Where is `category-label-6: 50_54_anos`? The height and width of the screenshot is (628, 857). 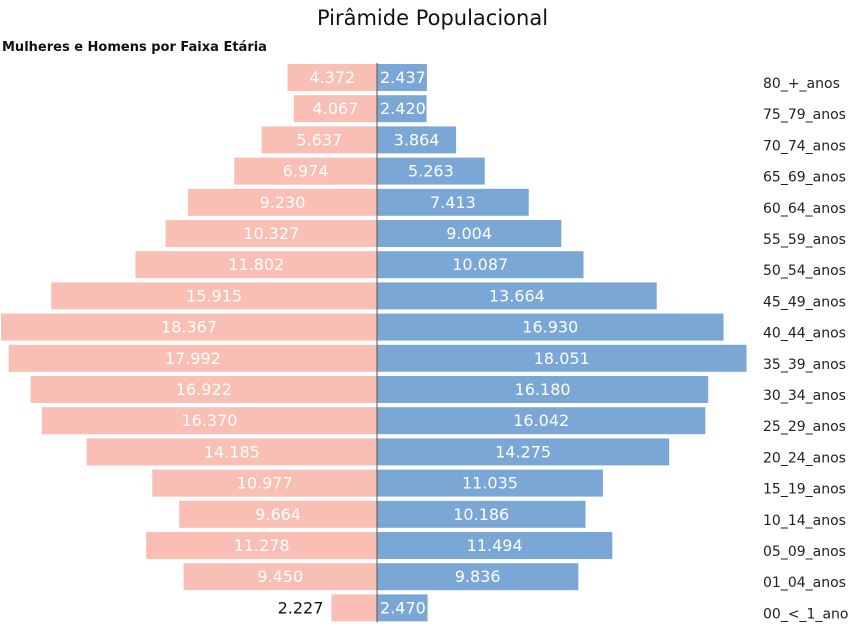
category-label-6: 50_54_anos is located at coordinates (804, 271).